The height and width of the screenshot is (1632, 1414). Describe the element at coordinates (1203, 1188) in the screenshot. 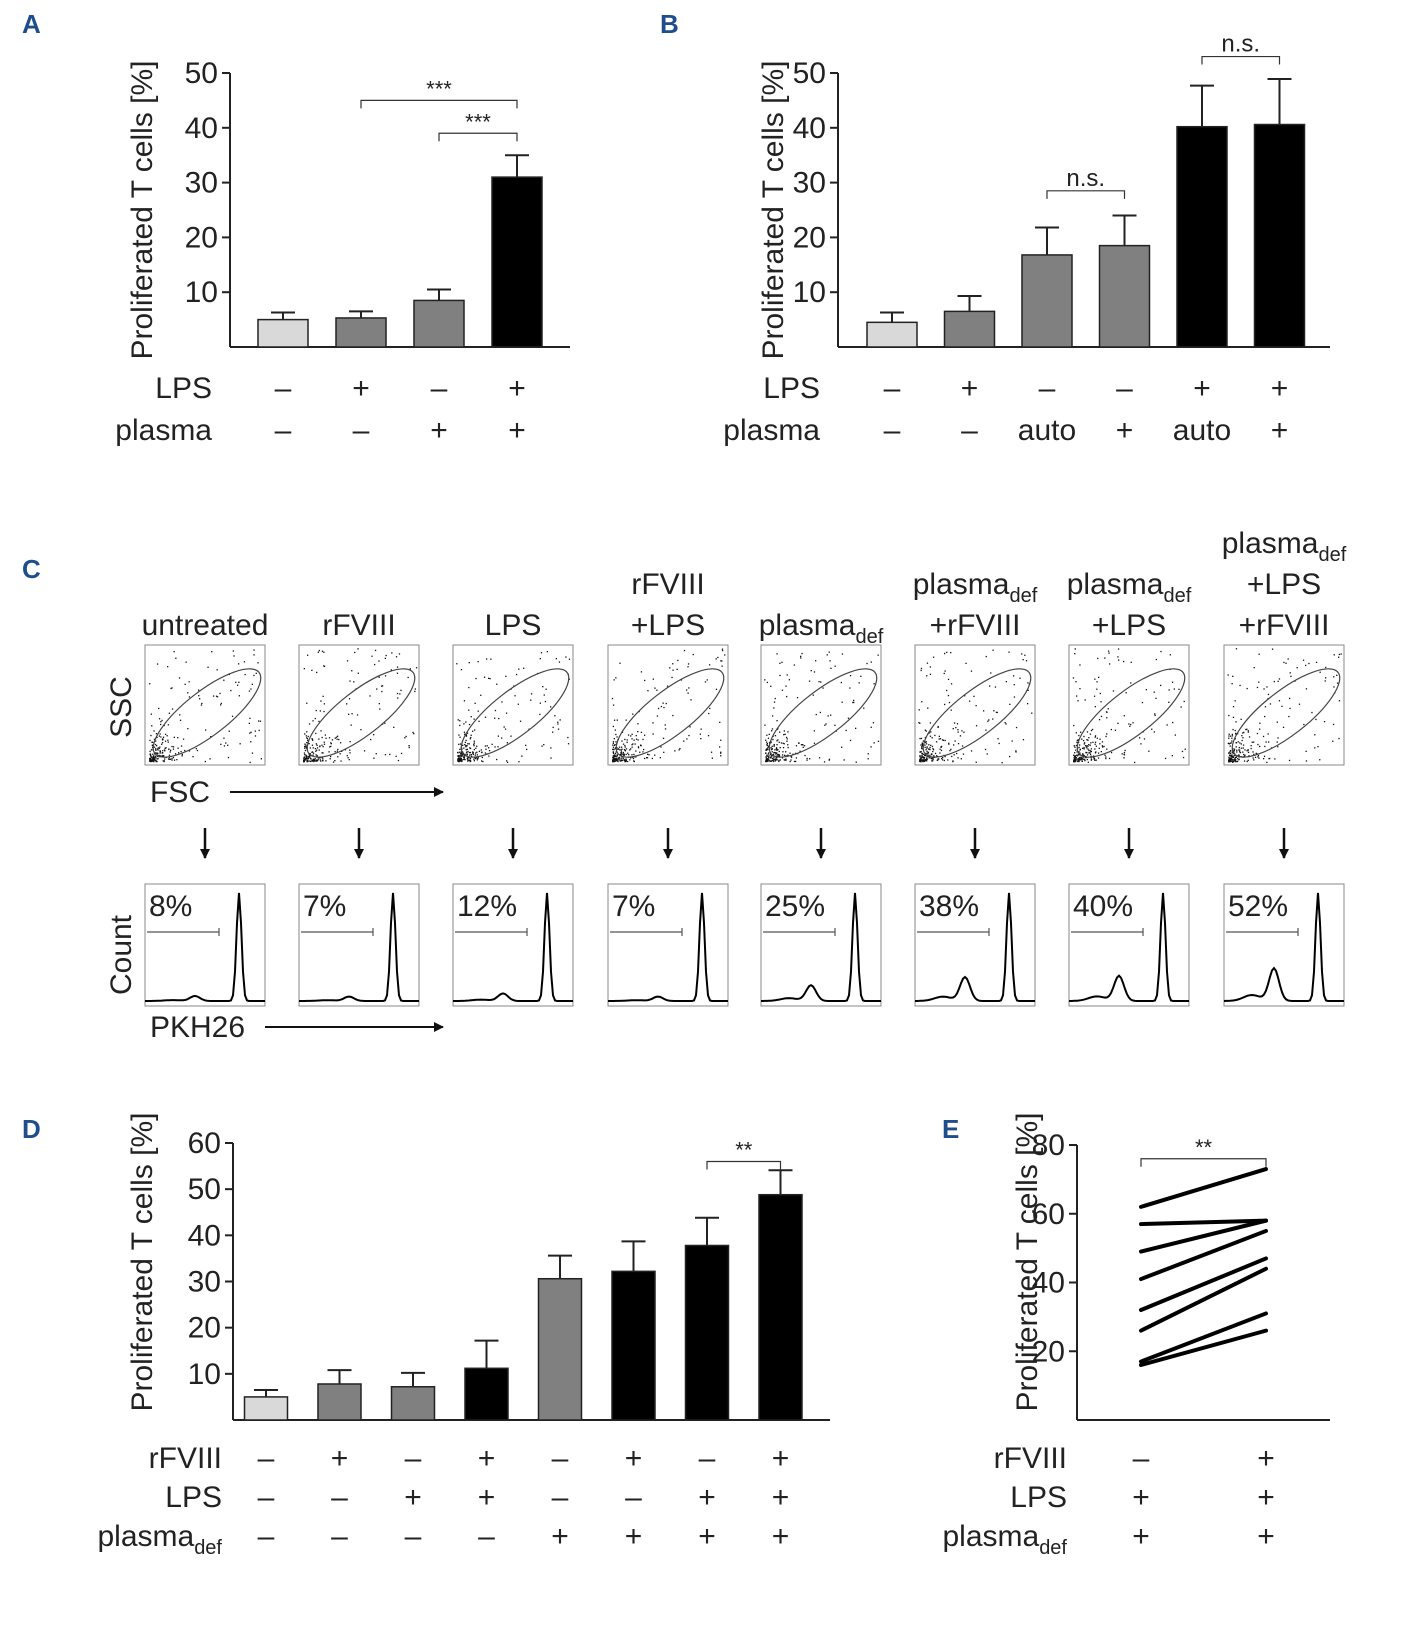

I see `panel-e-donor-line` at that location.